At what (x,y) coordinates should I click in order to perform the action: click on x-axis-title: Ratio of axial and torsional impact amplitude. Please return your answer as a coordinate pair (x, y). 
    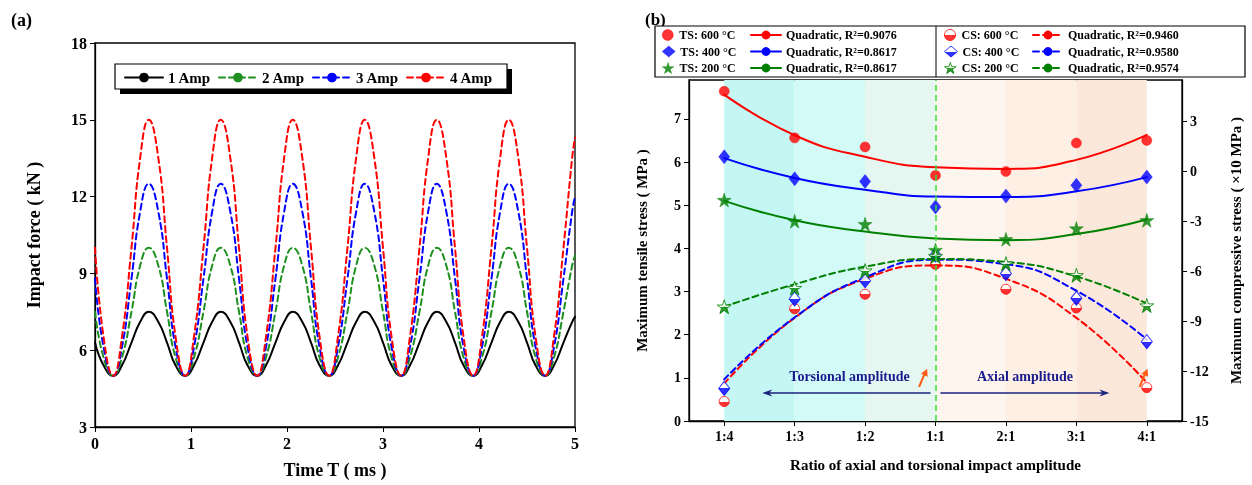
    Looking at the image, I should click on (936, 464).